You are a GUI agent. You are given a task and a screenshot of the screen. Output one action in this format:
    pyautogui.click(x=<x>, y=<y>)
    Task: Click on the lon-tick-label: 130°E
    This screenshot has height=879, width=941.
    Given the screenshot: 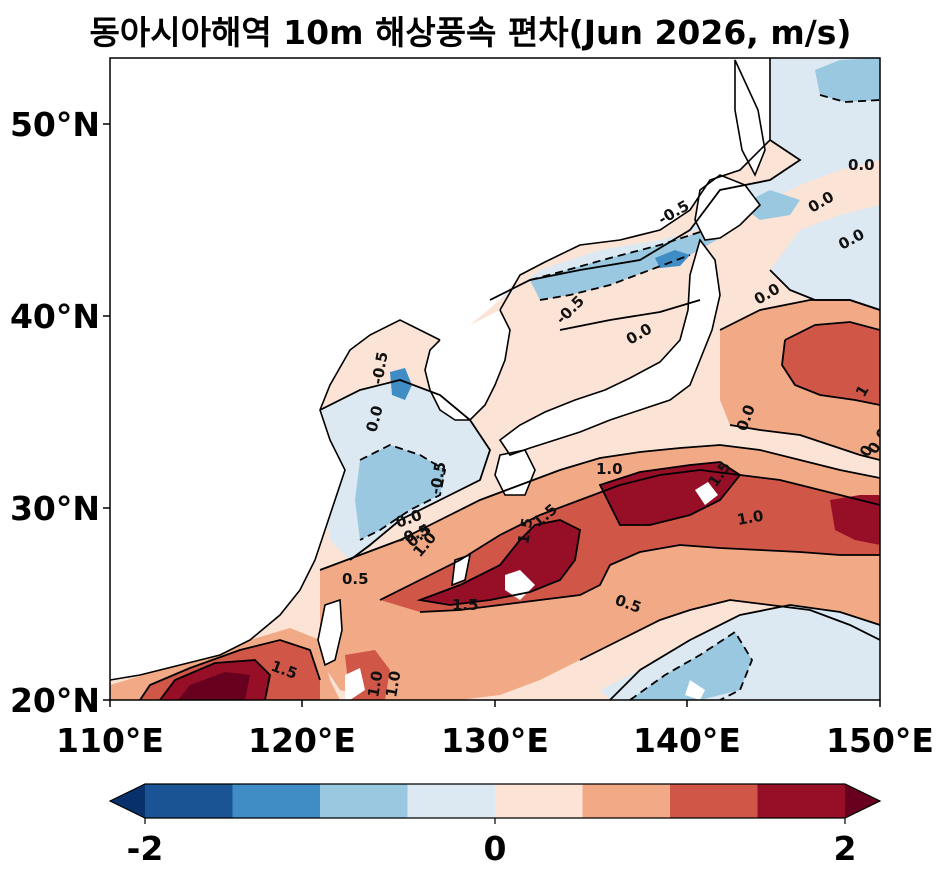 What is the action you would take?
    pyautogui.click(x=495, y=740)
    